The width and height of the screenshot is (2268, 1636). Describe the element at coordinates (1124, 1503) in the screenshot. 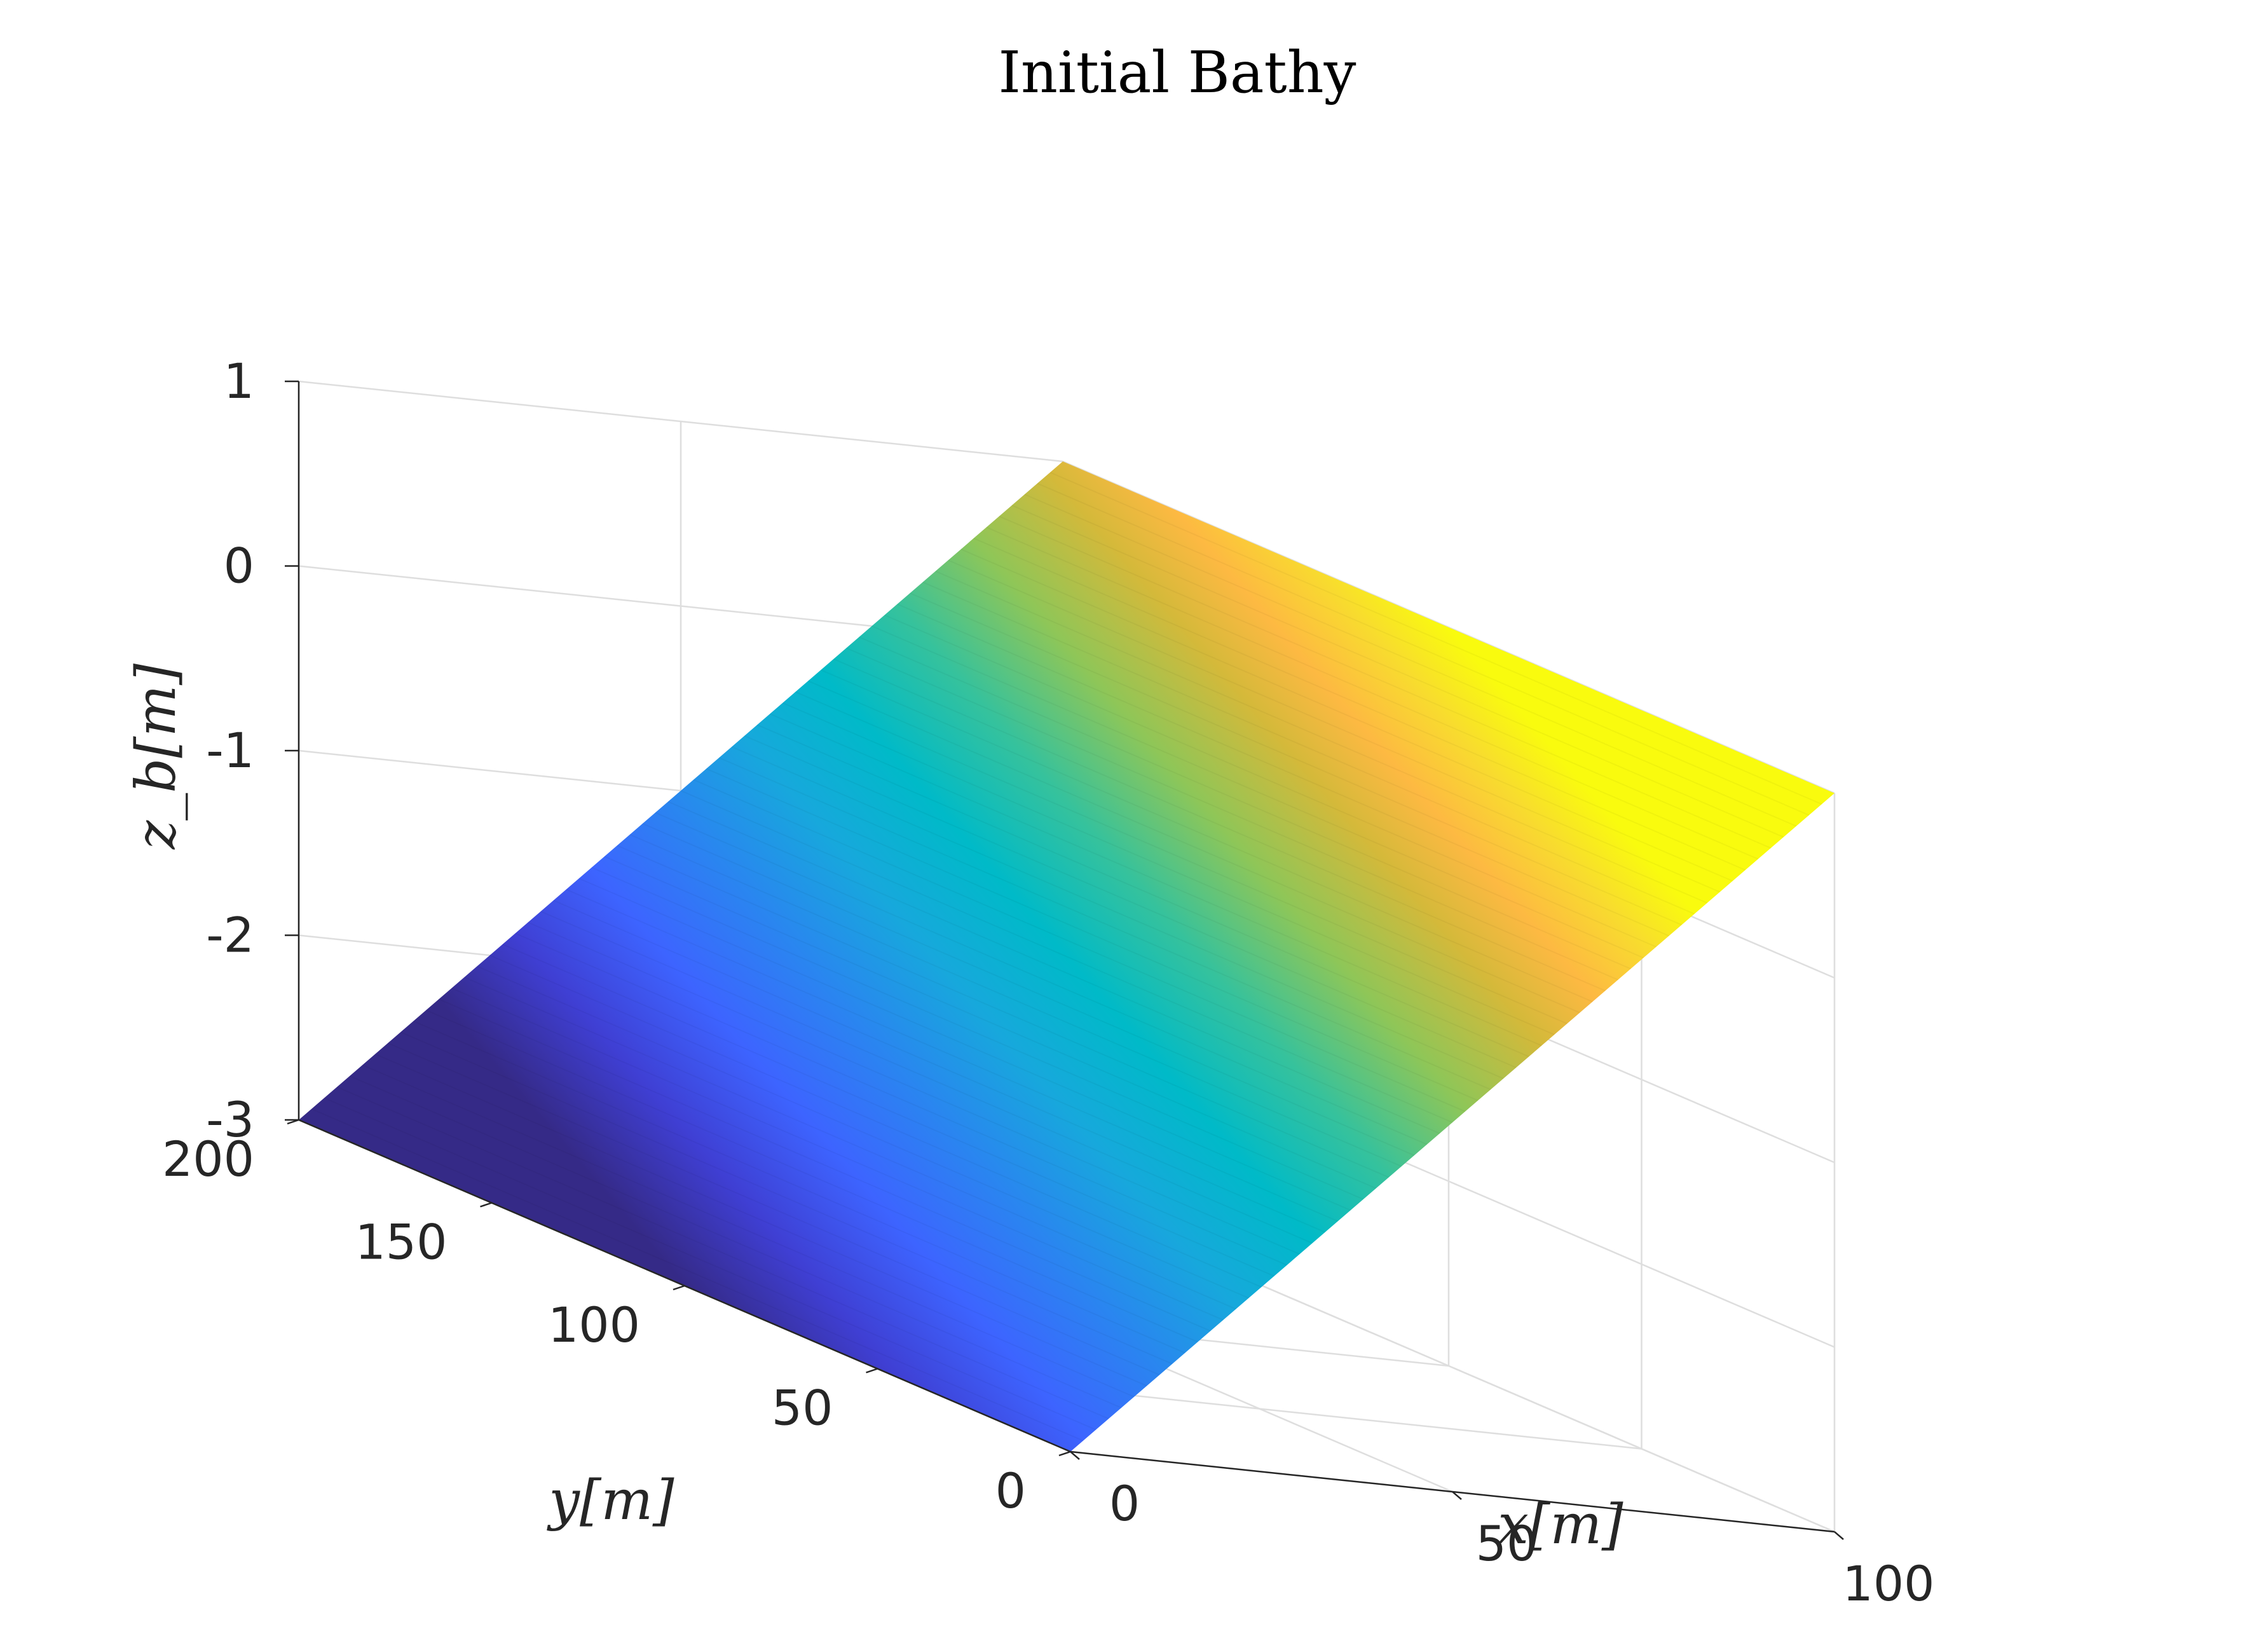

I see `x-tick-label: 0` at that location.